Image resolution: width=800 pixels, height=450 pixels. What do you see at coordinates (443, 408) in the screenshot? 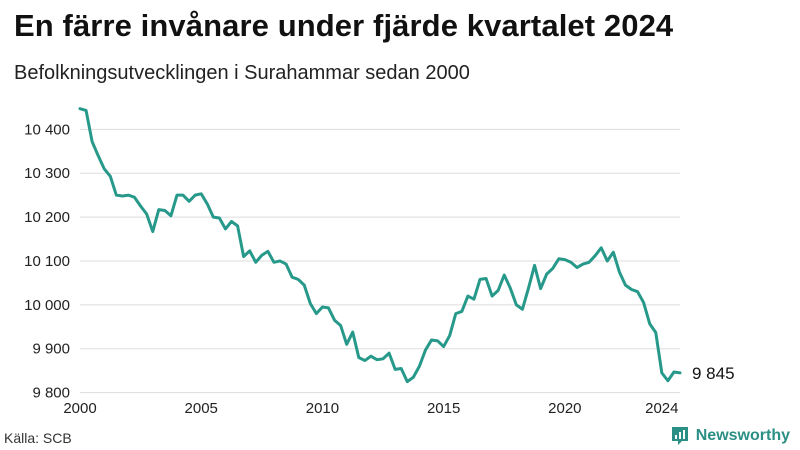
I see `x-tick-label: 2015` at bounding box center [443, 408].